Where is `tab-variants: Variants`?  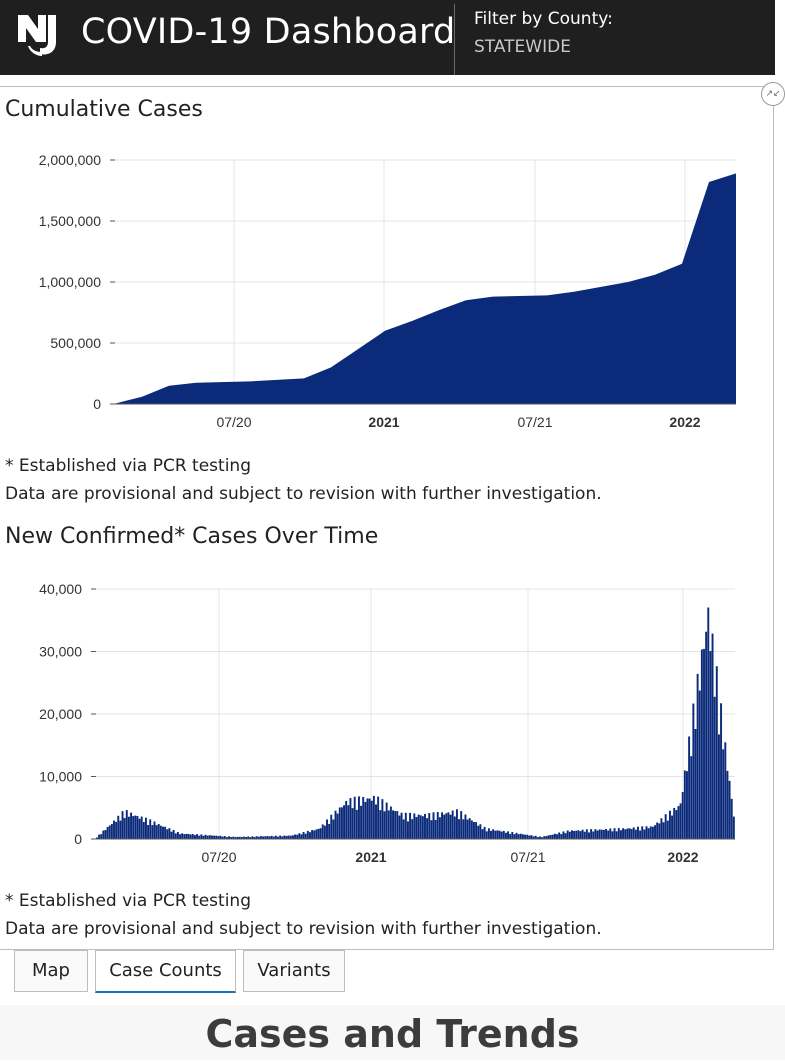 tab-variants: Variants is located at coordinates (294, 971).